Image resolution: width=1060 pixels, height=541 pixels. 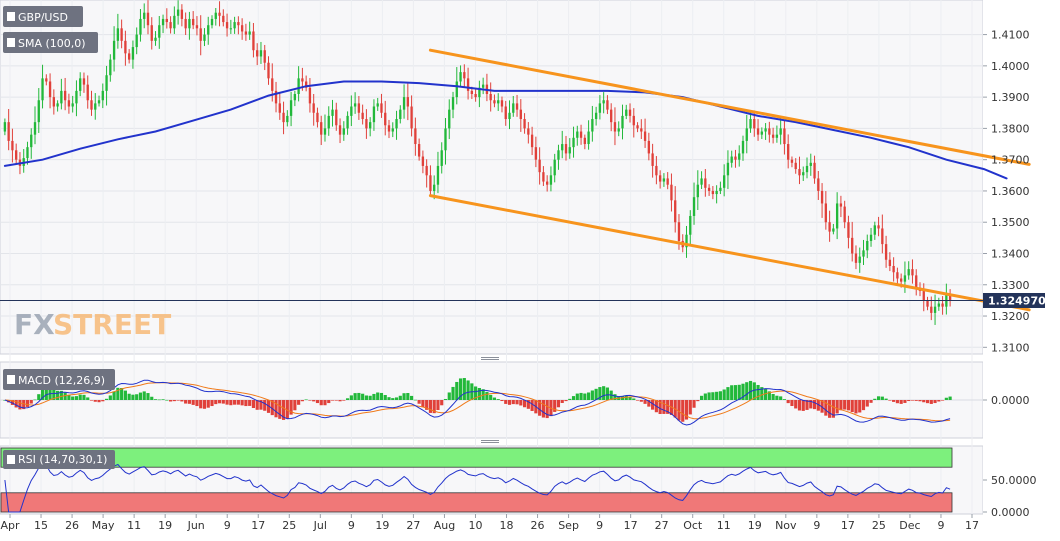 I want to click on time-tick-label: Sep, so click(x=568, y=525).